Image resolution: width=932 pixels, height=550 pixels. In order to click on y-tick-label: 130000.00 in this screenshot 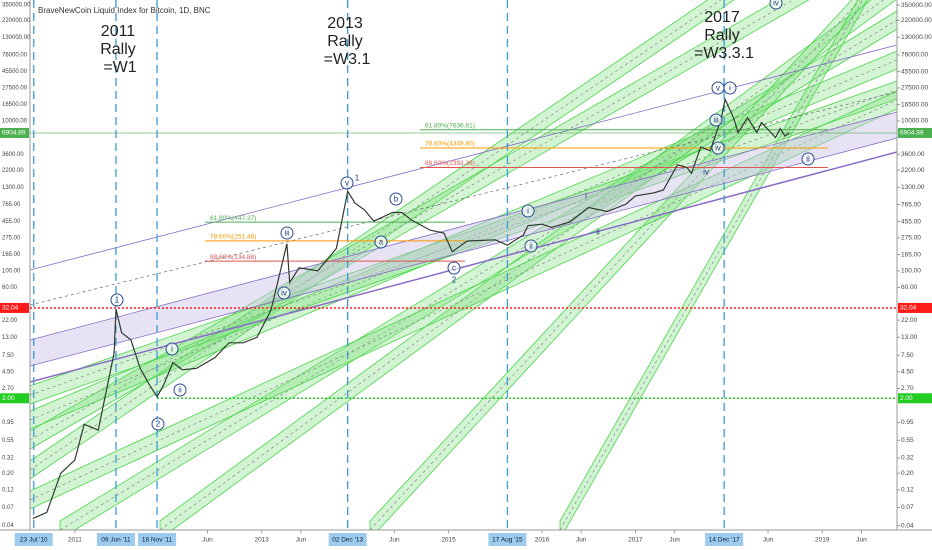, I will do `click(16, 38)`.